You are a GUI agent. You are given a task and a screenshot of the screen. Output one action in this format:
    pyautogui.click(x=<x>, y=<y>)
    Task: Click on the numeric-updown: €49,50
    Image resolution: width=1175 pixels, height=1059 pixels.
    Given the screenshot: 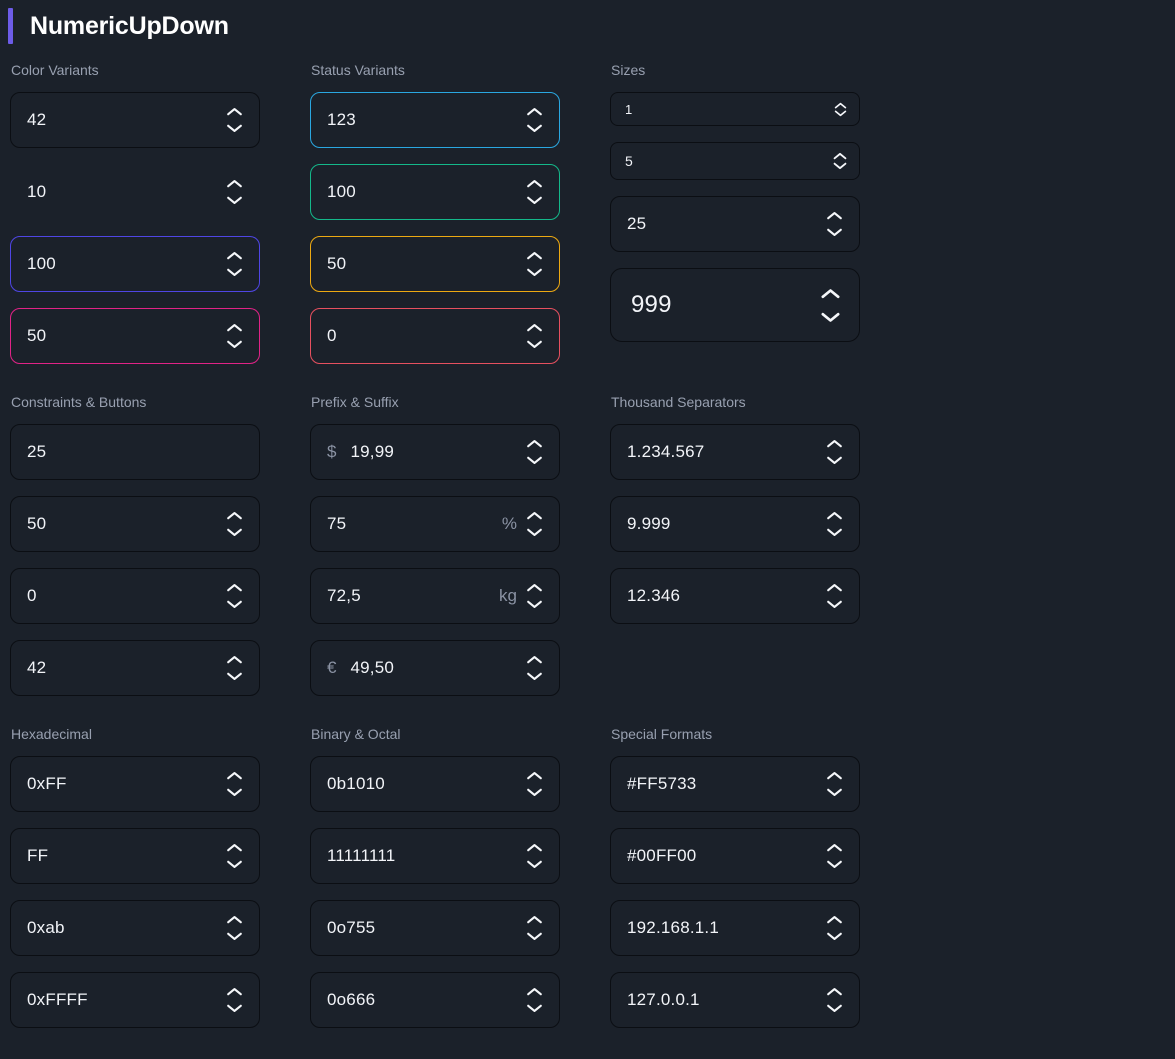 What is the action you would take?
    pyautogui.click(x=435, y=668)
    